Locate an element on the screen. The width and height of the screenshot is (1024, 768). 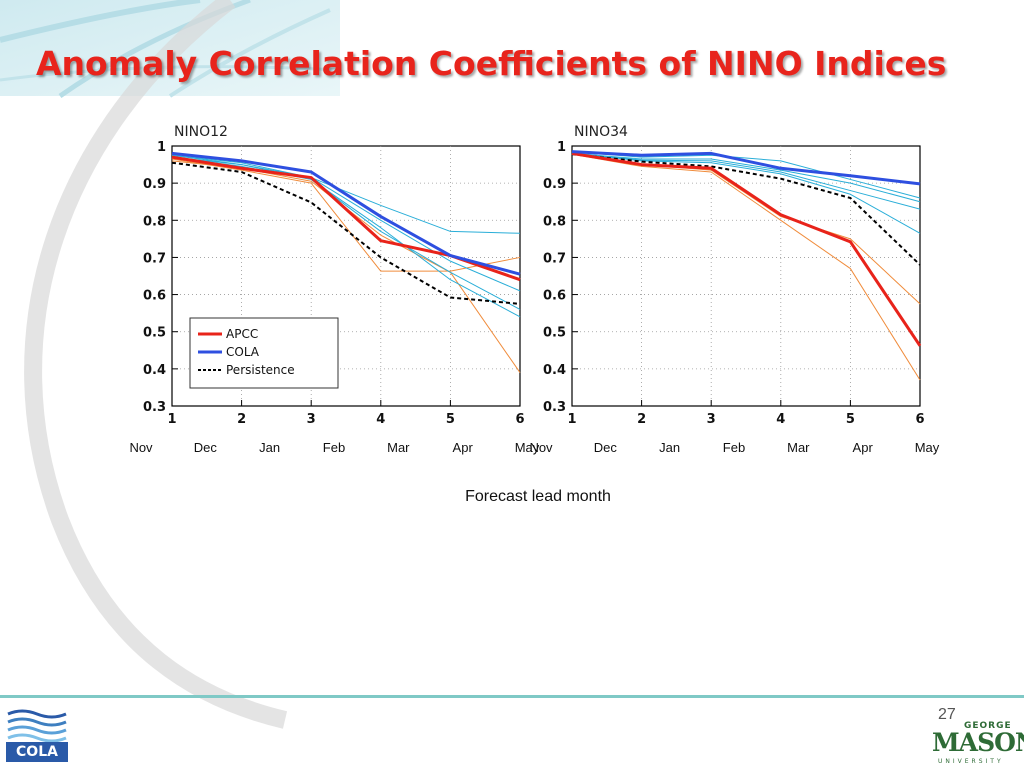
series-line-apcc is located at coordinates (746, 249).